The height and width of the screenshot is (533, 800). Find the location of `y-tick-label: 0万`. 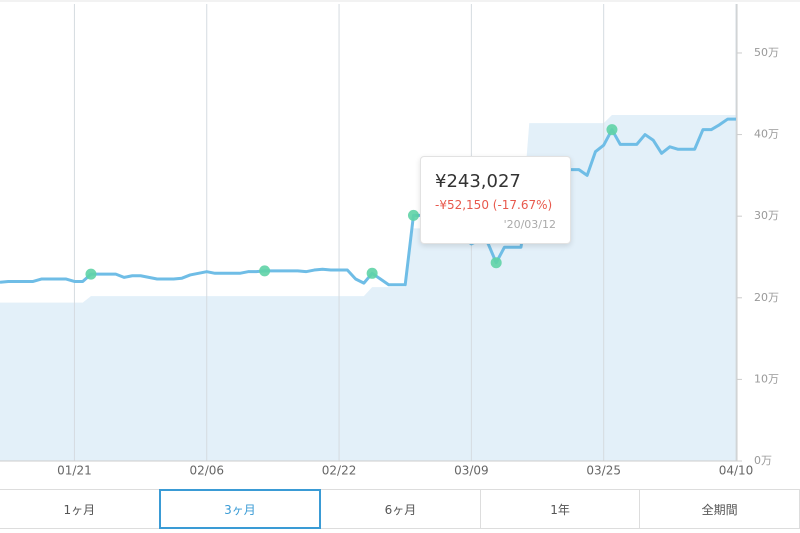

y-tick-label: 0万 is located at coordinates (763, 460).